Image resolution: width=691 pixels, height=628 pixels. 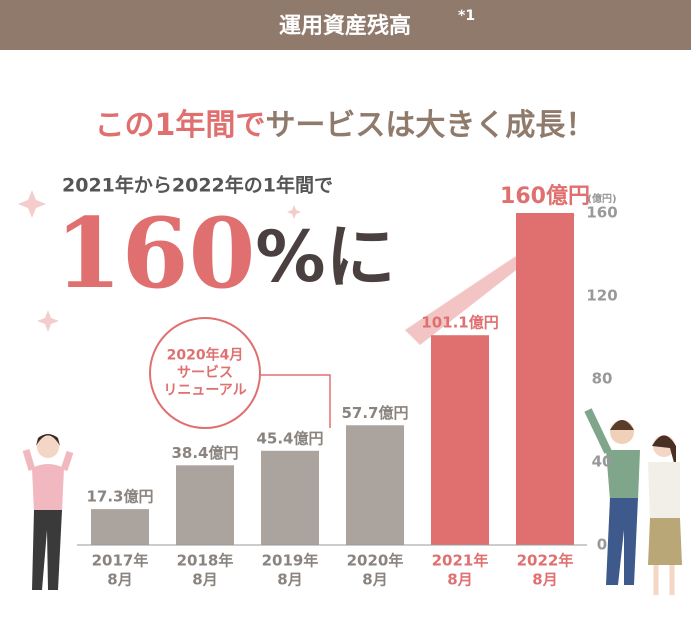 I want to click on headline: この1年間でサービスは大きく成長！, so click(x=345, y=125).